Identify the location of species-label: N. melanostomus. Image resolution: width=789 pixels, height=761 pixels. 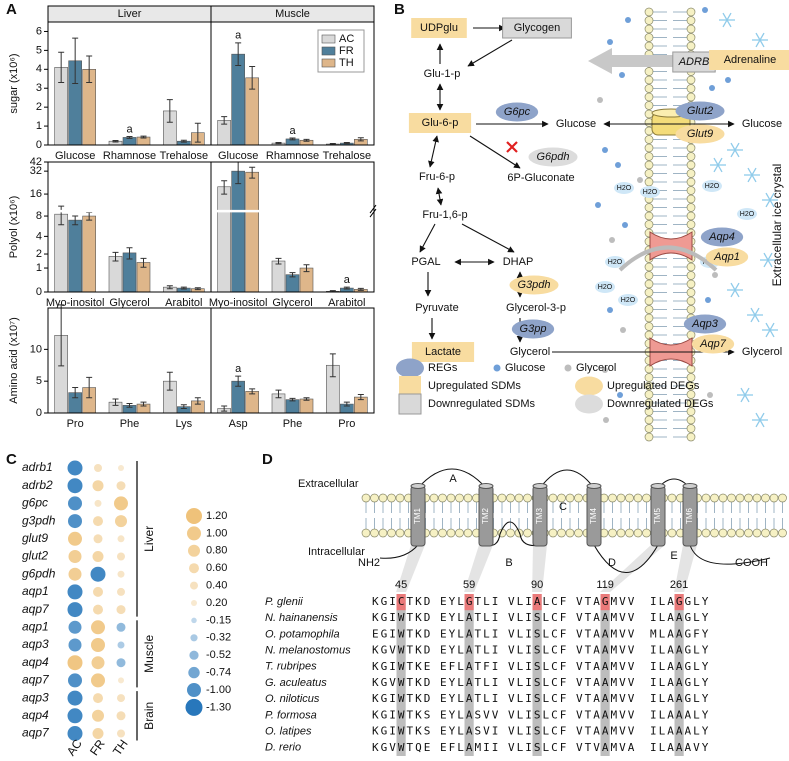
(308, 651).